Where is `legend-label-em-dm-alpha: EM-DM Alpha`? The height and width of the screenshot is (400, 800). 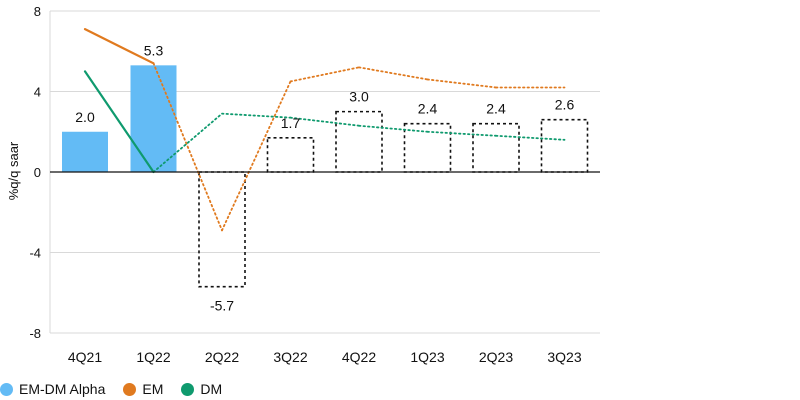
legend-label-em-dm-alpha: EM-DM Alpha is located at coordinates (62, 389).